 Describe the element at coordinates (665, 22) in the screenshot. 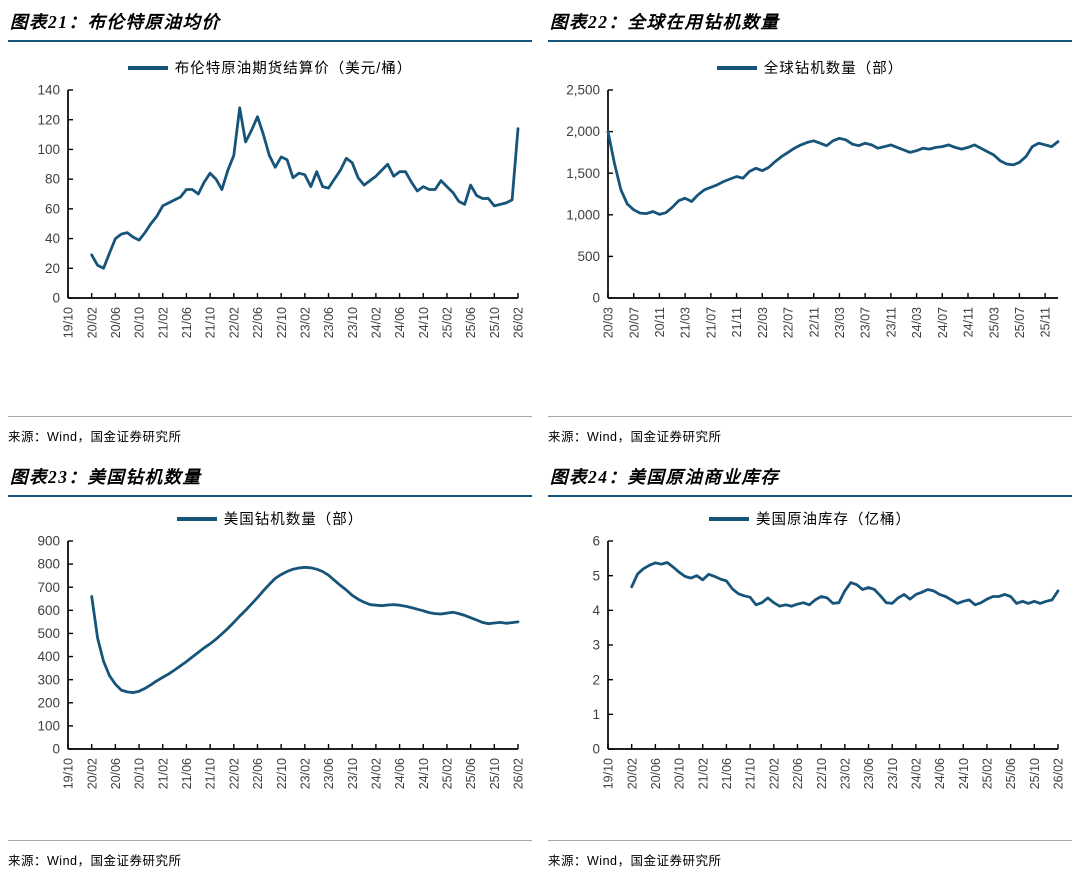

I see `chart-title: 图表22：全球在用钻机数量` at that location.